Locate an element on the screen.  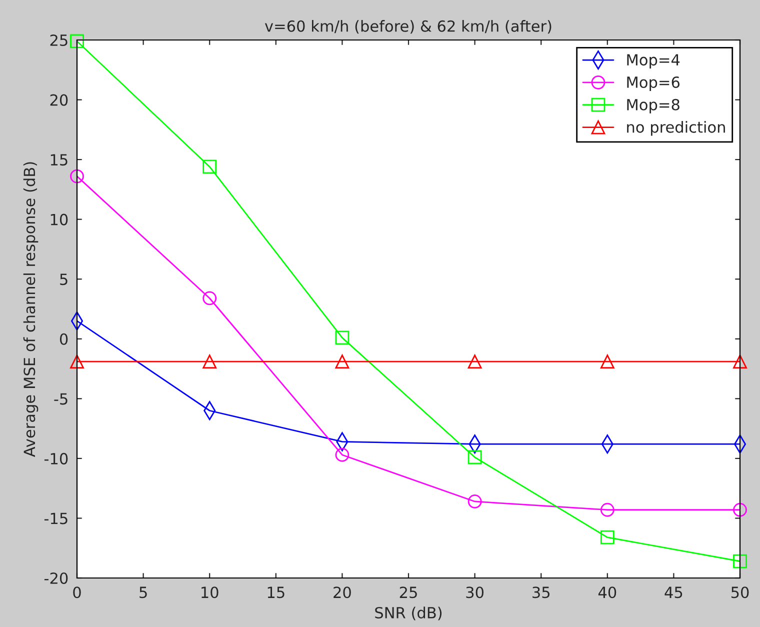
y-tick-label: 10 is located at coordinates (59, 220).